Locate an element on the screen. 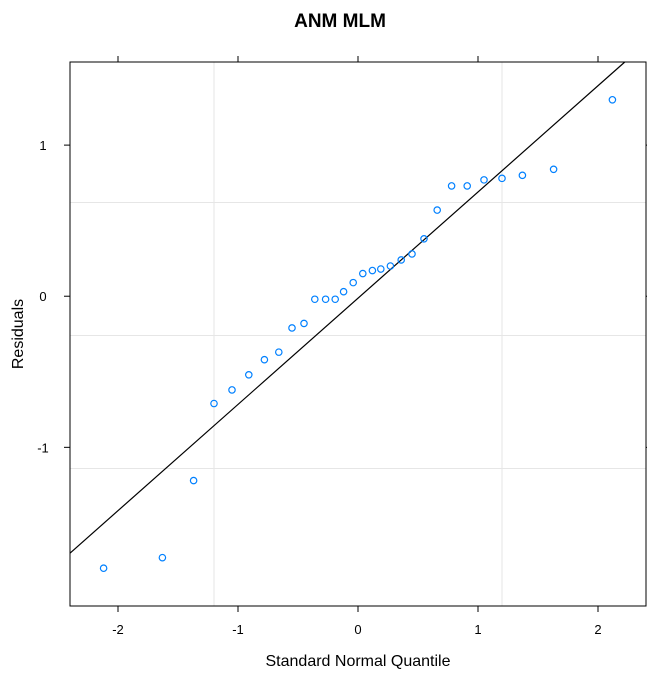  y-tick-label: 0 is located at coordinates (42, 296).